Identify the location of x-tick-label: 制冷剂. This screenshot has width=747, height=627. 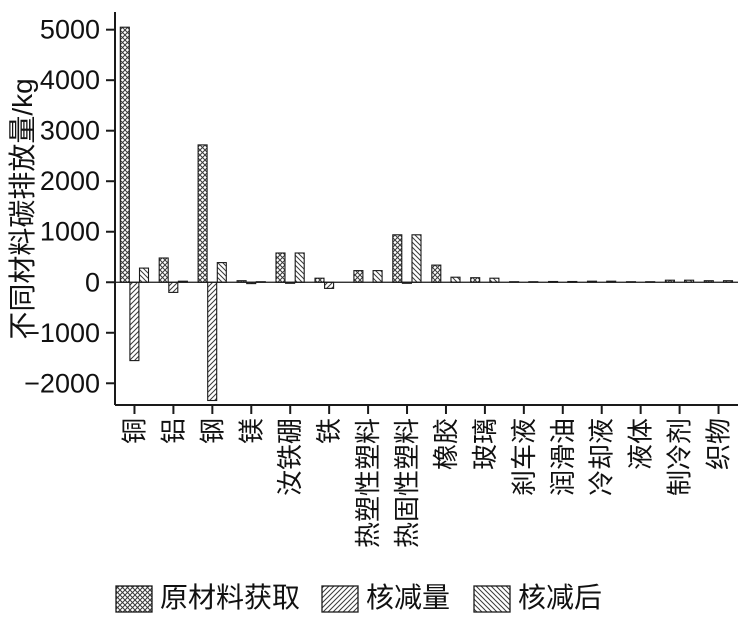
(680, 457).